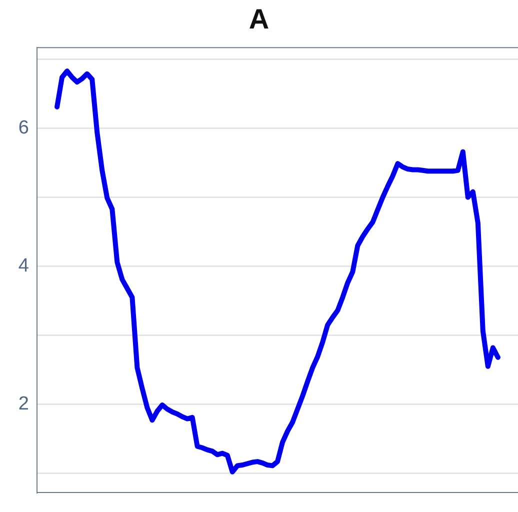  What do you see at coordinates (24, 266) in the screenshot?
I see `y-tick-label: 4` at bounding box center [24, 266].